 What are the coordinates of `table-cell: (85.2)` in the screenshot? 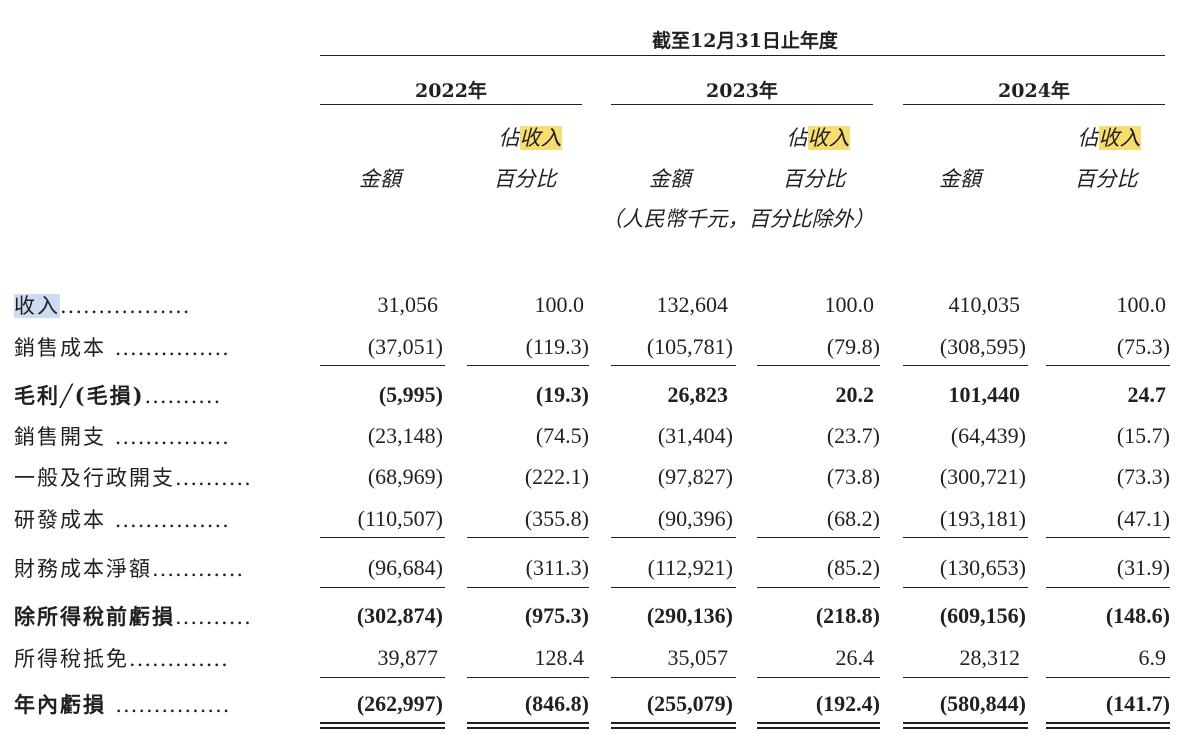 It's located at (853, 567).